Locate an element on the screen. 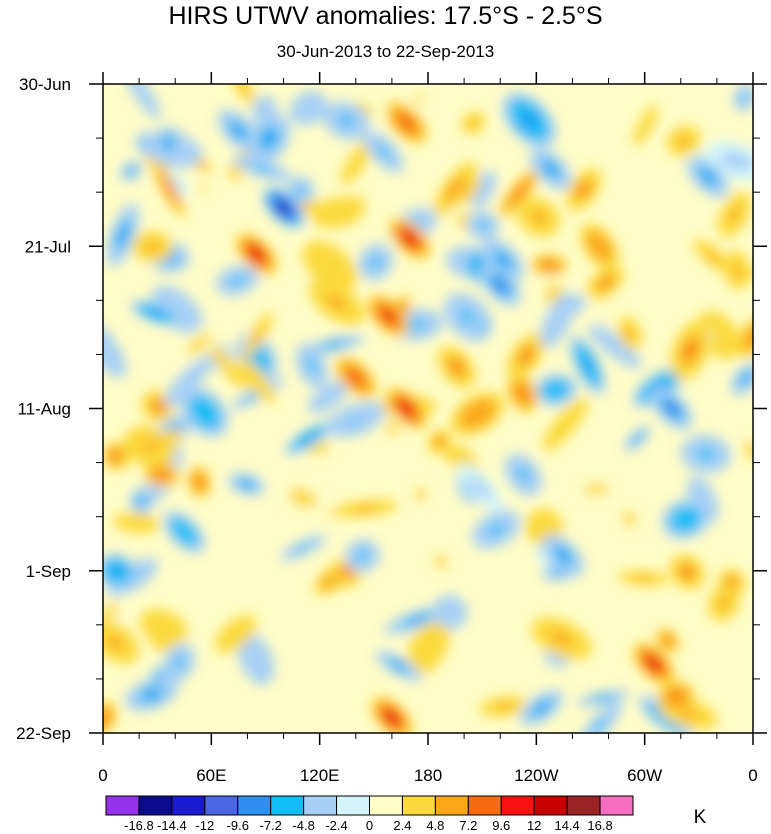 The width and height of the screenshot is (771, 834). x-tick-label: 0 is located at coordinates (752, 775).